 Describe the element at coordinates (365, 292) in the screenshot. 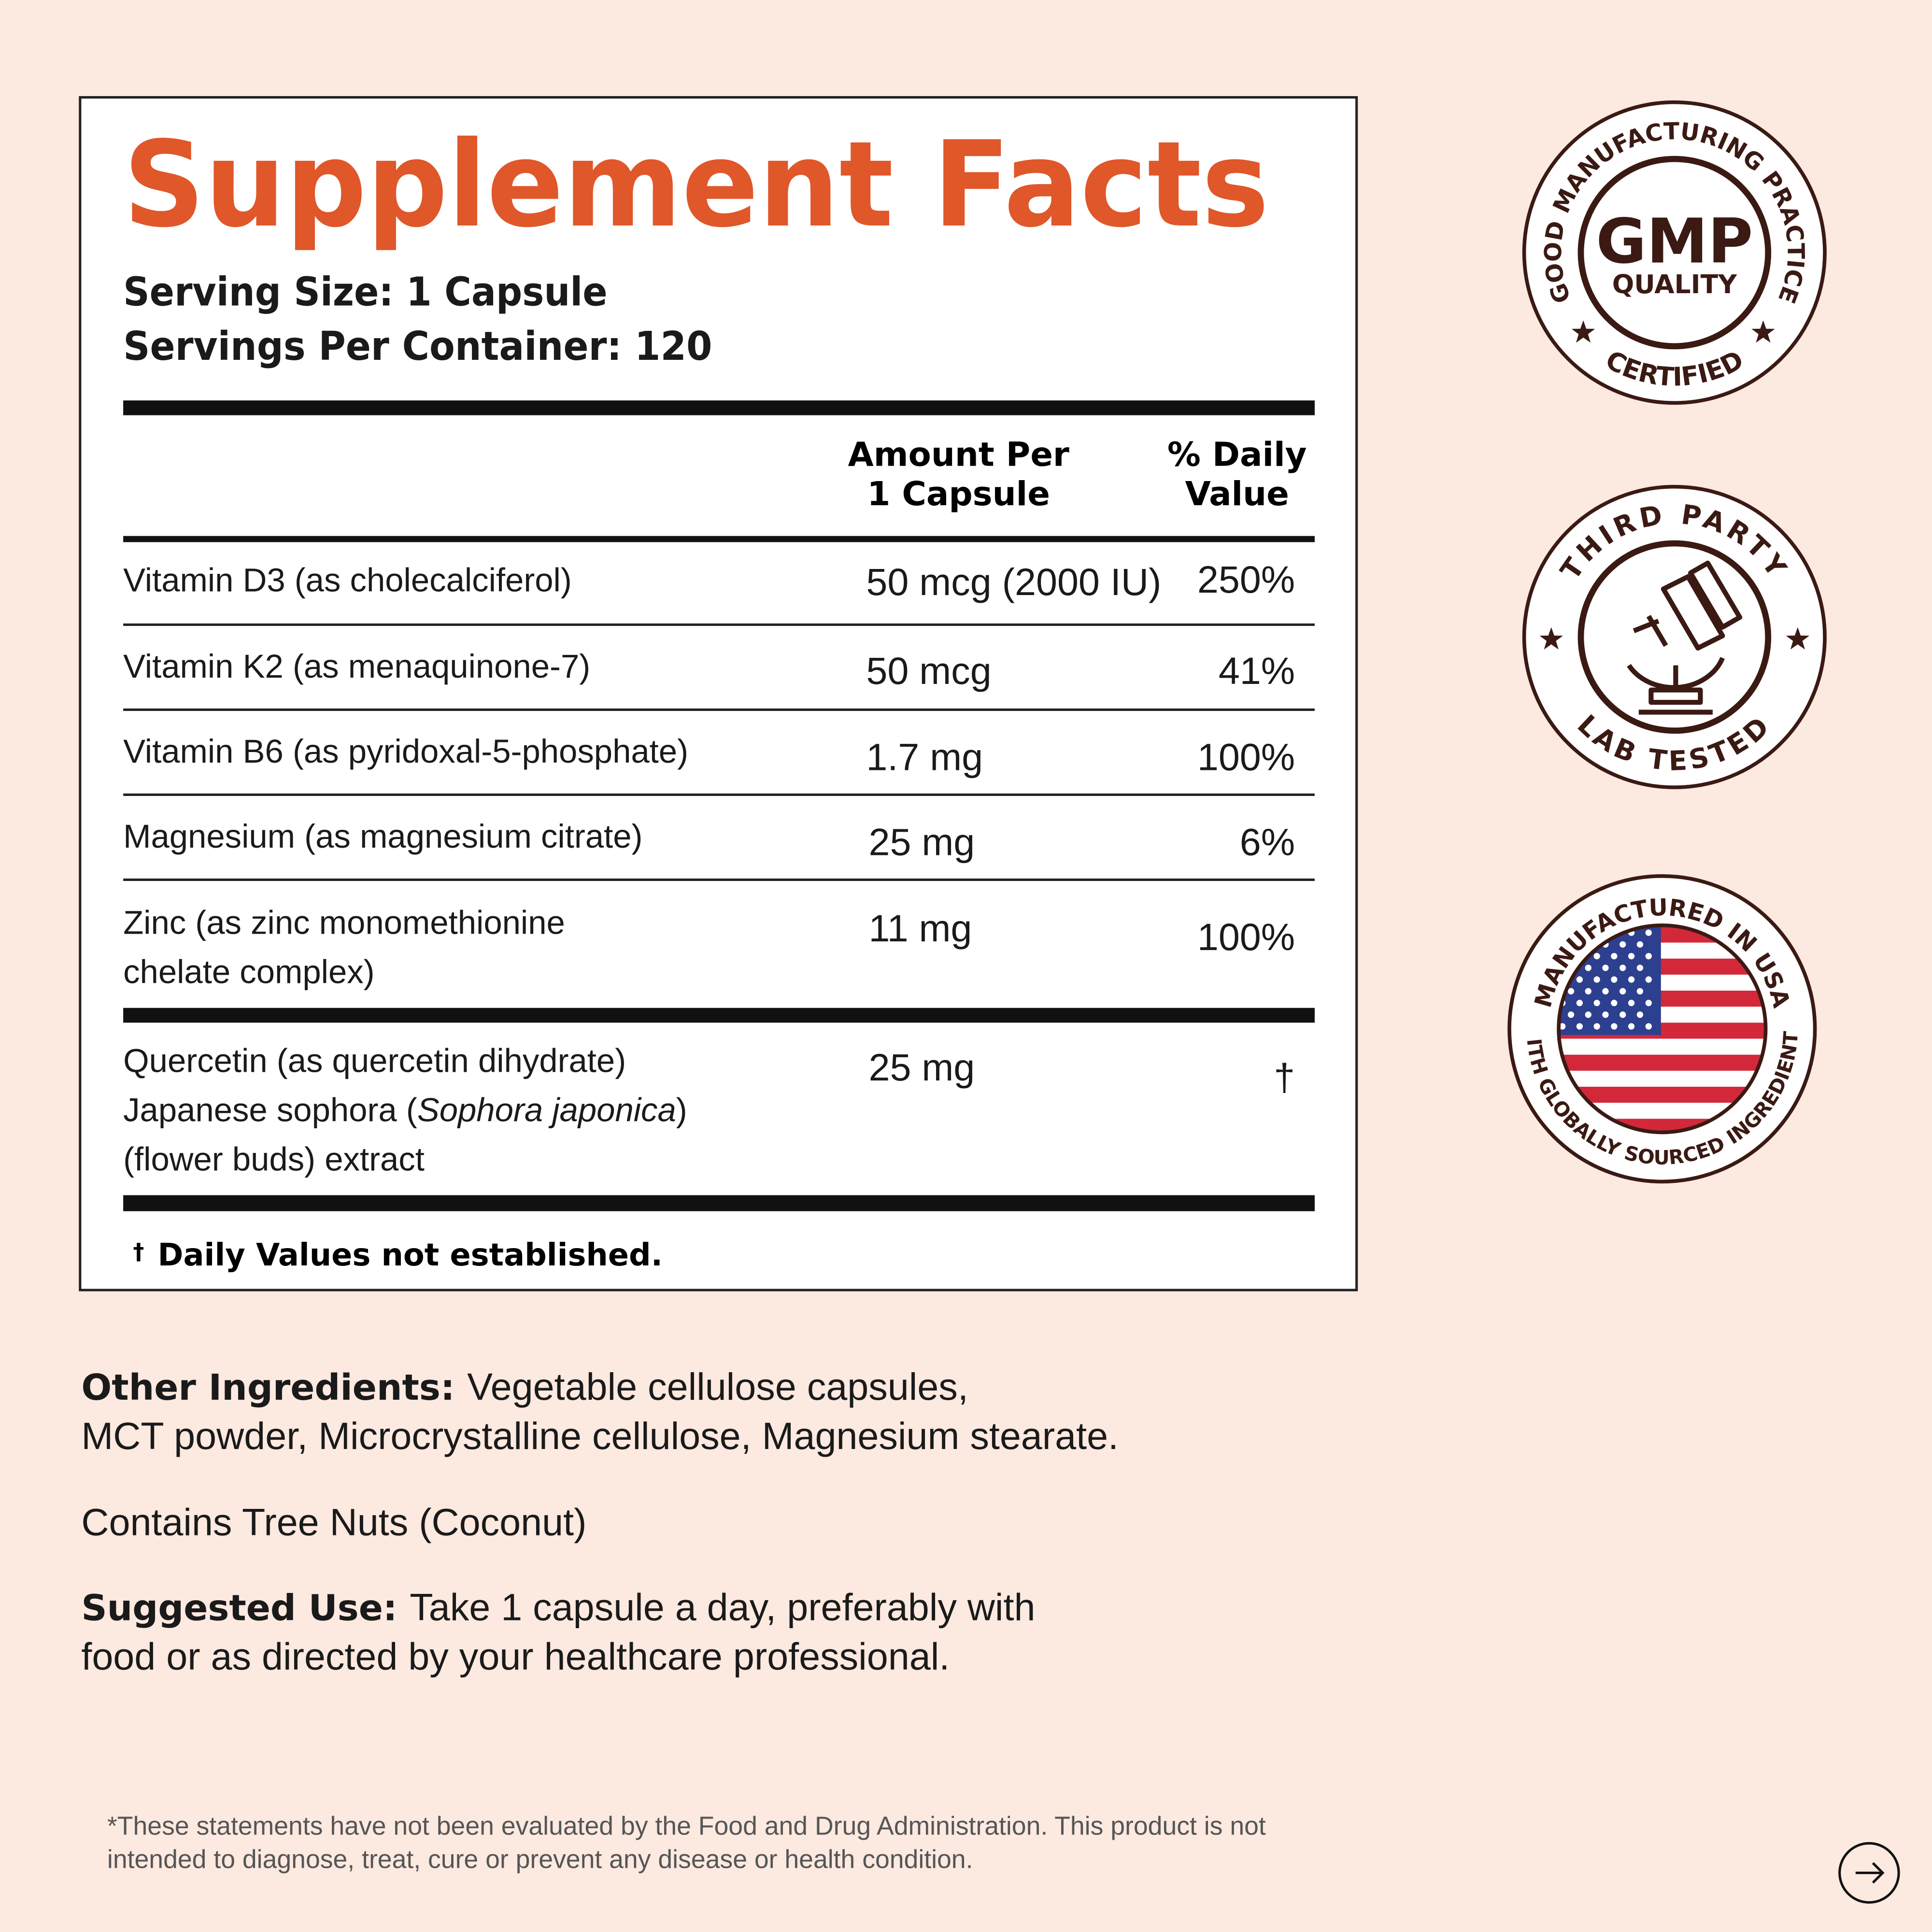

I see `serving-size: Serving Size: 1 Capsule` at that location.